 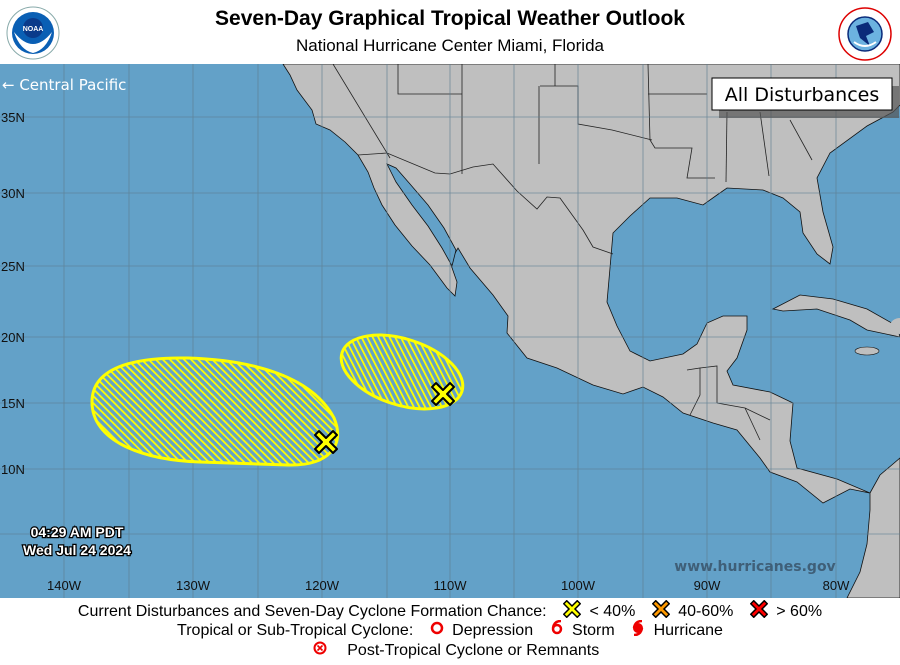 I want to click on legend-low: < 40%, so click(x=612, y=611).